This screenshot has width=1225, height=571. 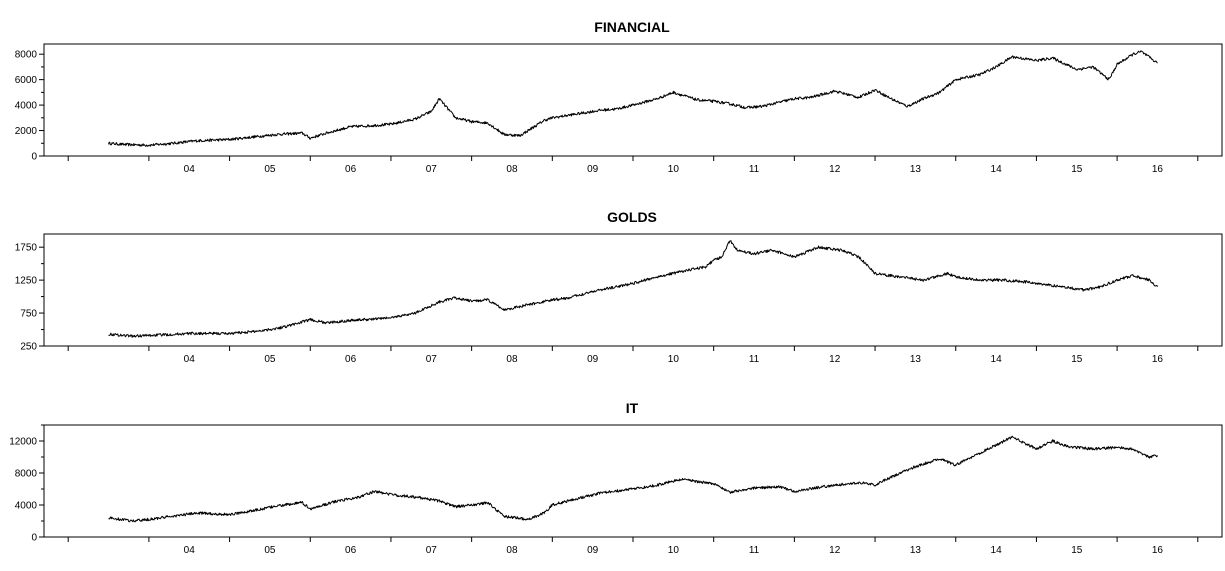 I want to click on chart-title: IT, so click(x=632, y=408).